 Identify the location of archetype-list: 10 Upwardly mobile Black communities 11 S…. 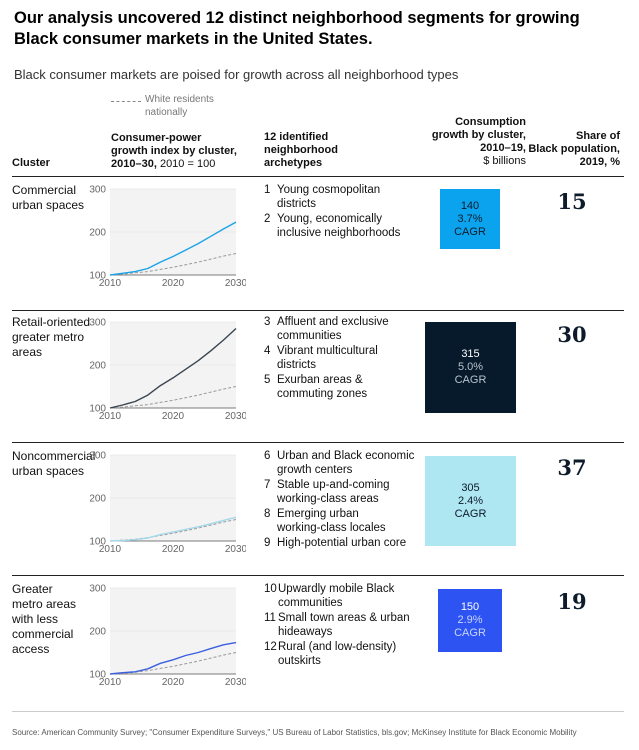
(344, 625).